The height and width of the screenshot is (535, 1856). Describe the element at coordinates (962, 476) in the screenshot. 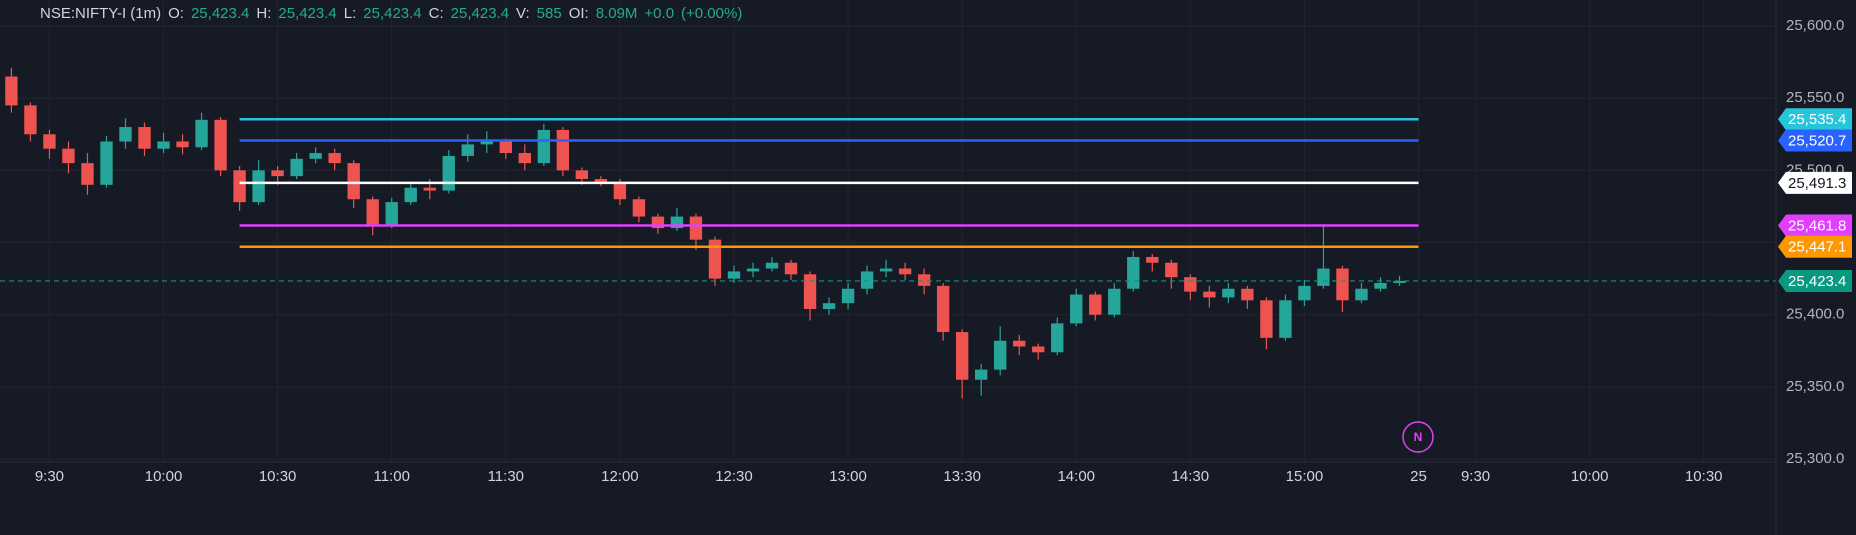

I see `x-tick-label: 13:30` at that location.